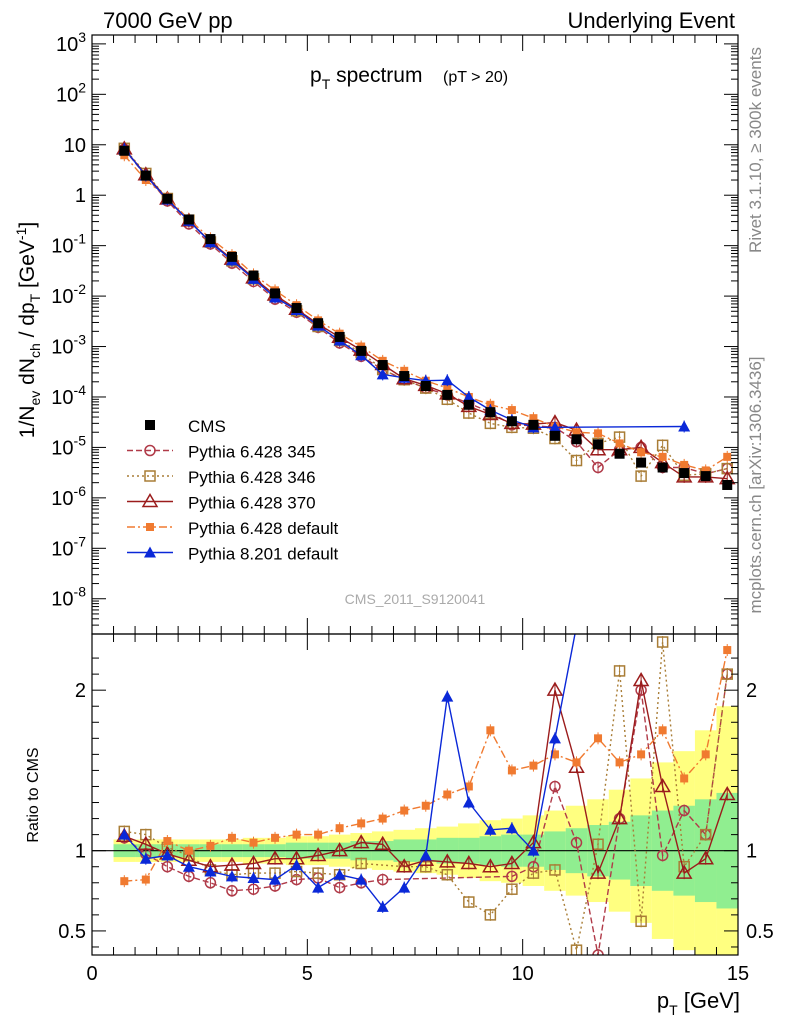 The height and width of the screenshot is (1024, 786). What do you see at coordinates (252, 477) in the screenshot?
I see `legend-label-p346: Pythia 6.428 346` at bounding box center [252, 477].